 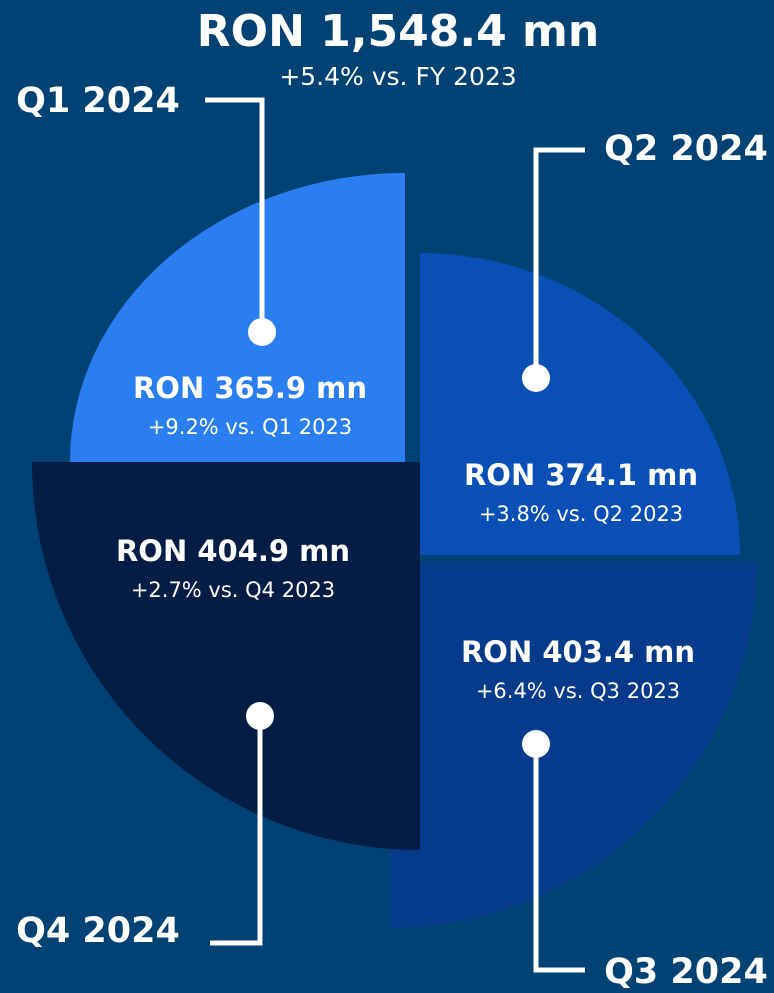 I want to click on quarter-label: Q4 2024, so click(x=98, y=931).